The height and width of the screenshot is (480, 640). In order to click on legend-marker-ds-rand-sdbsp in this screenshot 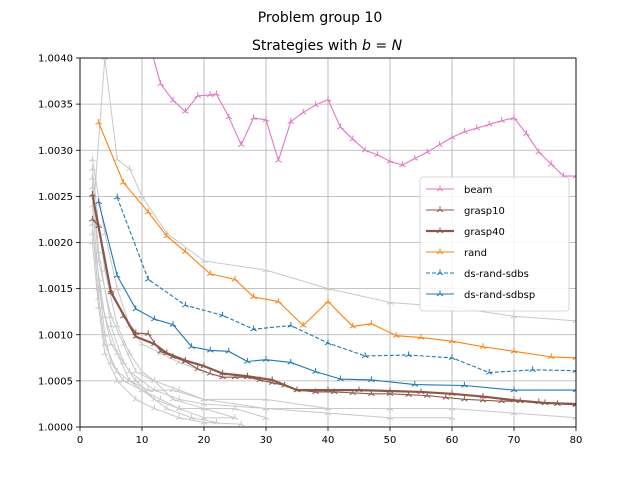, I will do `click(440, 293)`.